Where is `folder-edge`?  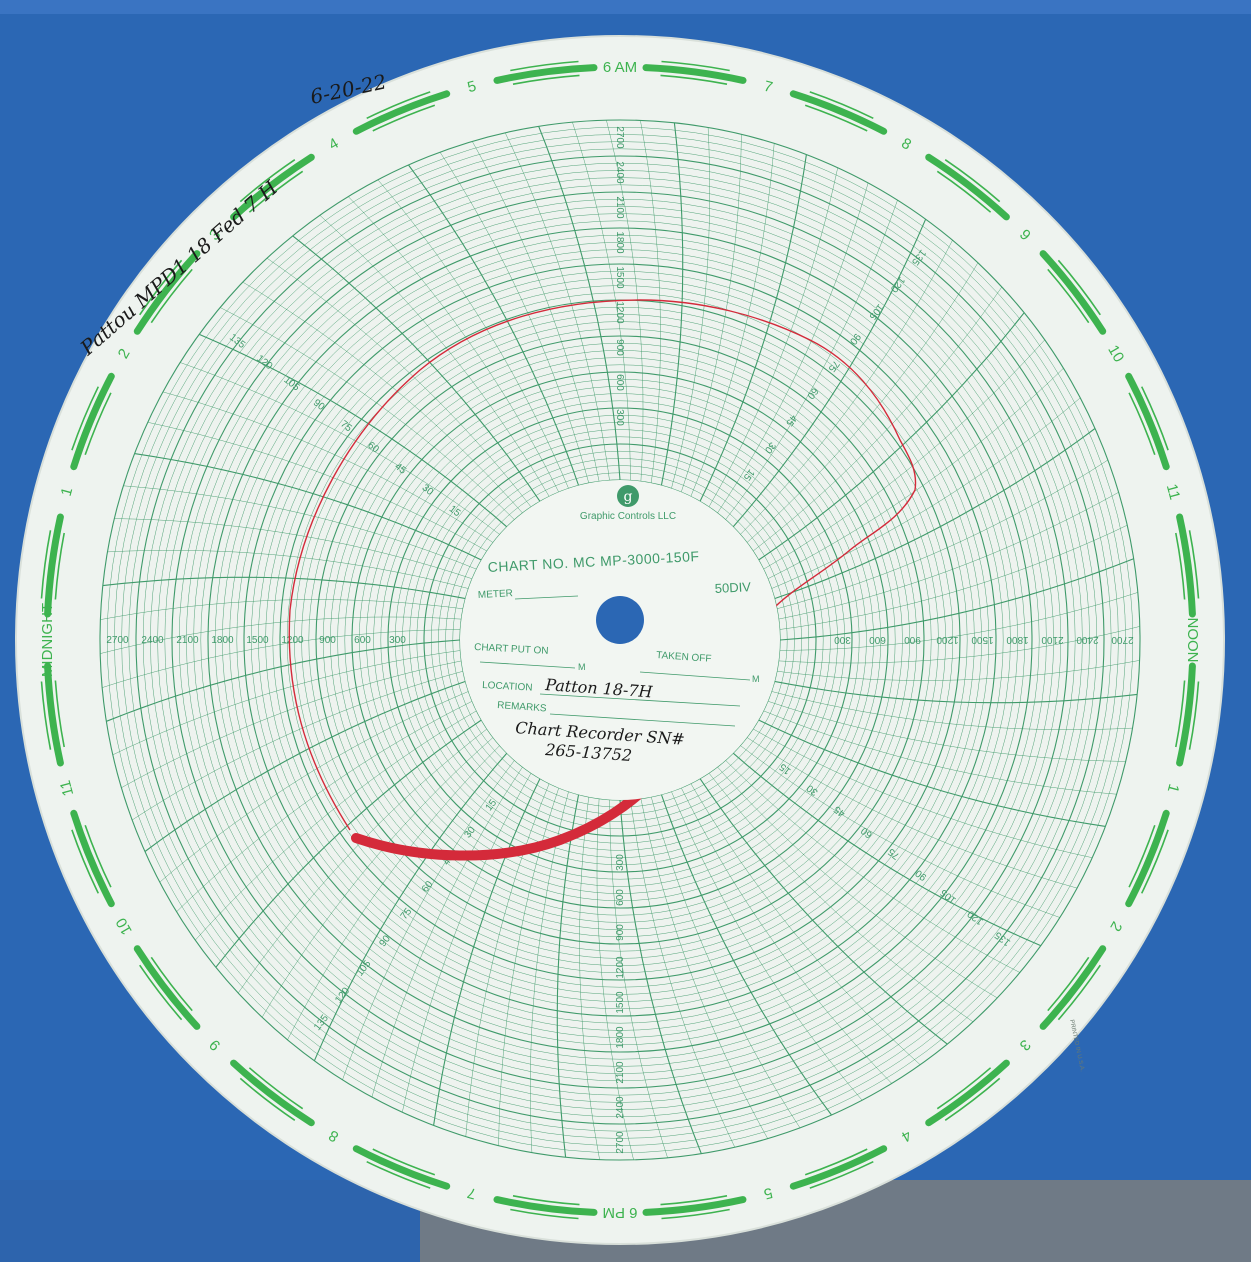
folder-edge is located at coordinates (210, 1221).